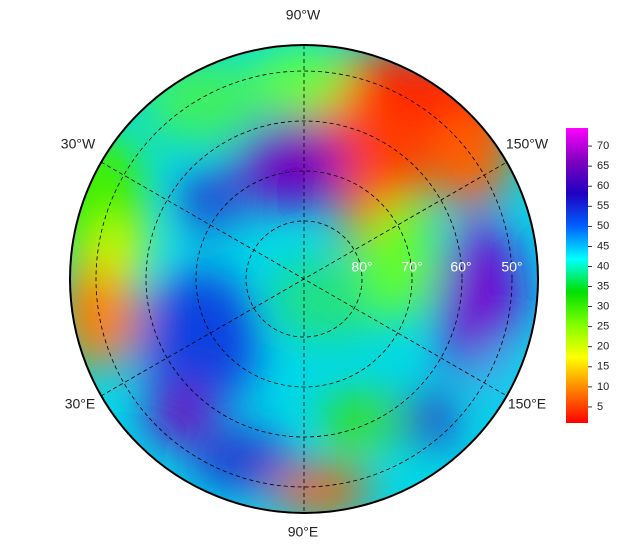 This screenshot has width=625, height=552. I want to click on colorbar-tick-label: 5, so click(600, 407).